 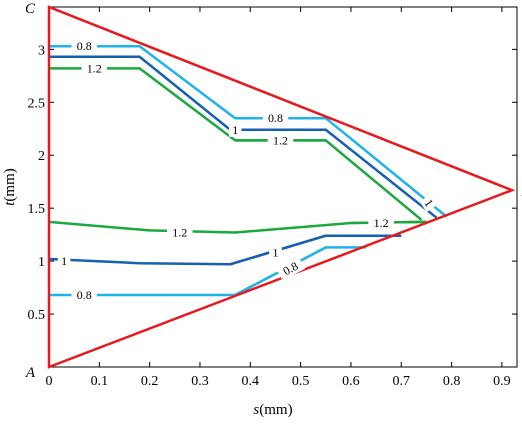 What do you see at coordinates (49, 381) in the screenshot?
I see `x-tick-label: 0` at bounding box center [49, 381].